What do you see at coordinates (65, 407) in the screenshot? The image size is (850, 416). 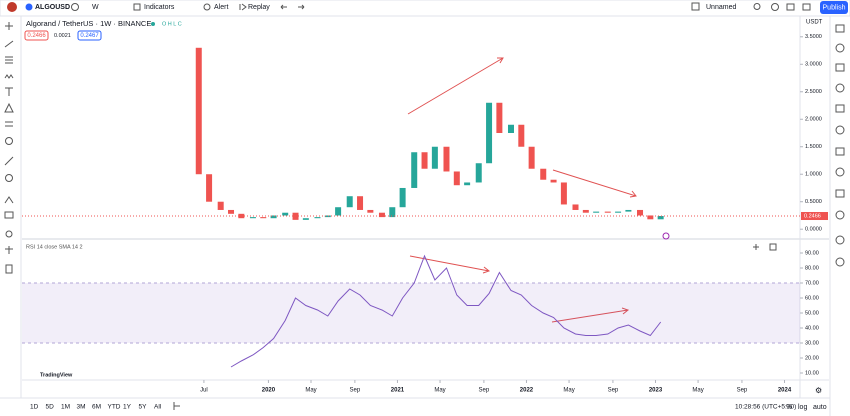 I see `range-button: 1M` at bounding box center [65, 407].